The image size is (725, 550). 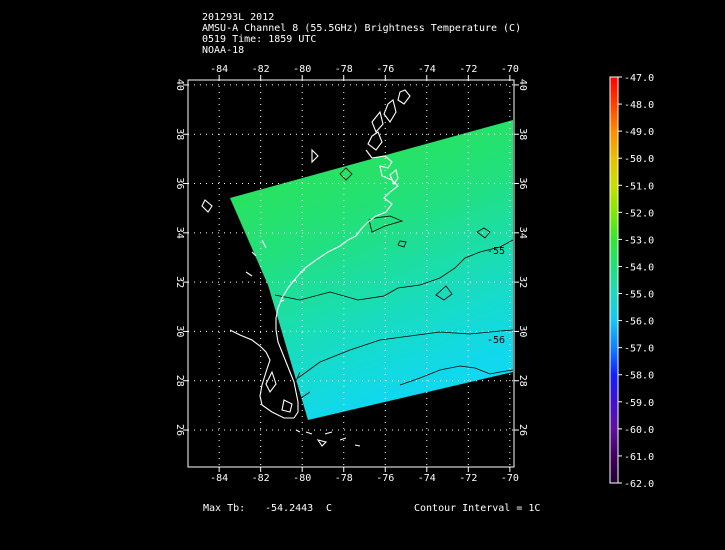 I want to click on colorbar-label: -57.0, so click(x=639, y=349).